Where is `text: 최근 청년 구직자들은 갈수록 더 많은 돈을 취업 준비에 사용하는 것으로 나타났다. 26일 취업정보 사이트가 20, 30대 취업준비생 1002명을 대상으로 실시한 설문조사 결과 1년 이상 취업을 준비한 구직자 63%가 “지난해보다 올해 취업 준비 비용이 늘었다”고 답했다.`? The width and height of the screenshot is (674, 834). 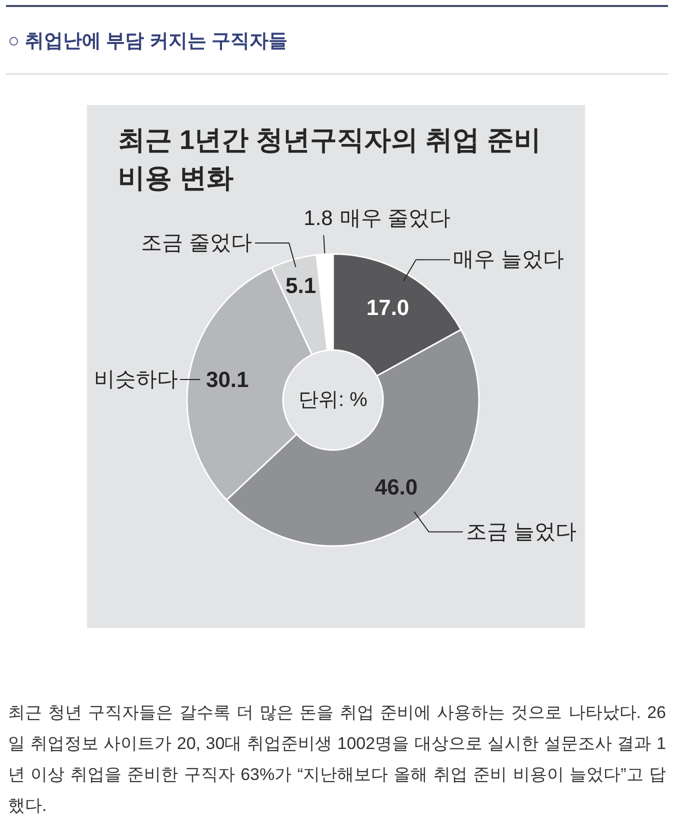
text: 최근 청년 구직자들은 갈수록 더 많은 돈을 취업 준비에 사용하는 것으로 나타났다. 26일 취업정보 사이트가 20, 30대 취업준비생 1002명을 대상으로 실시한 설문조사 결과 1년 이상 취업을 준비한 구직자 63%가 “지난해보다 올해 취업 준비 비용이 늘었다”고 답했다. is located at coordinates (337, 759).